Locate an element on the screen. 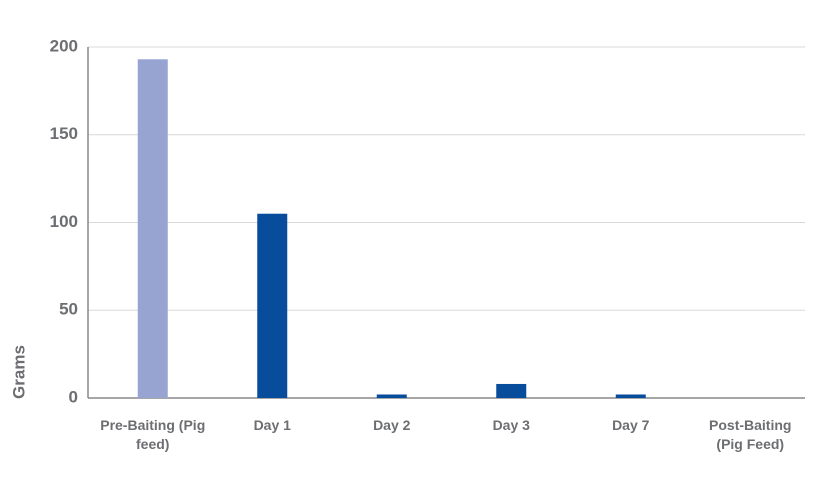 This screenshot has height=504, width=827. x-tick-label: Day 1 is located at coordinates (272, 425).